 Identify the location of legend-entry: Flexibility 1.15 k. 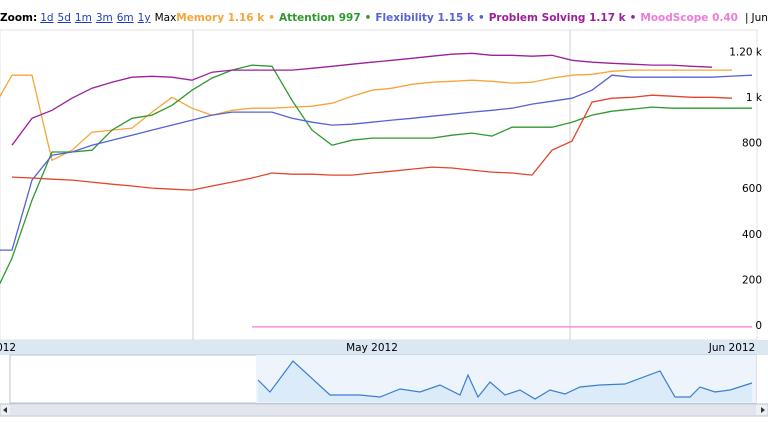
(424, 18).